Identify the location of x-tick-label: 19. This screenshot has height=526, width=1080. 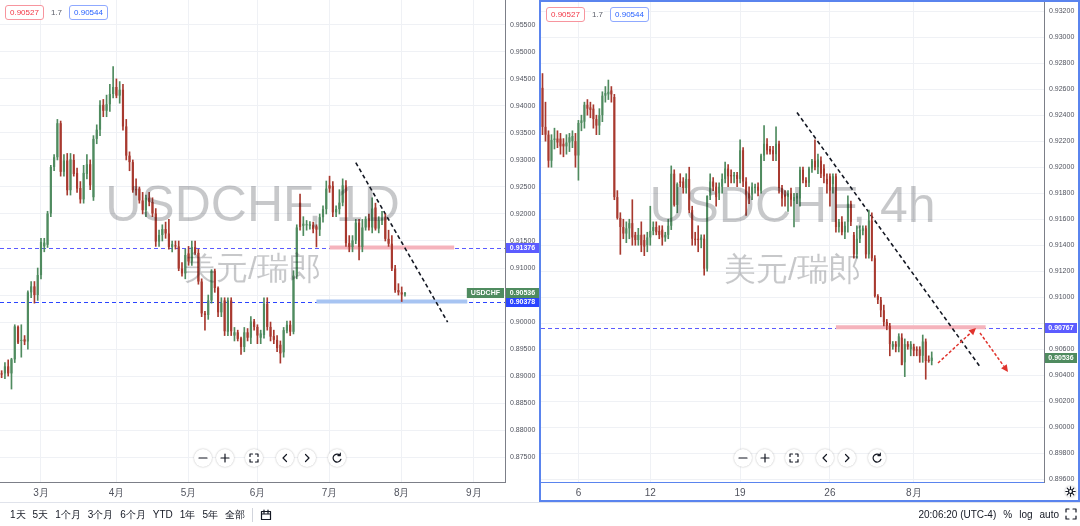
(740, 492).